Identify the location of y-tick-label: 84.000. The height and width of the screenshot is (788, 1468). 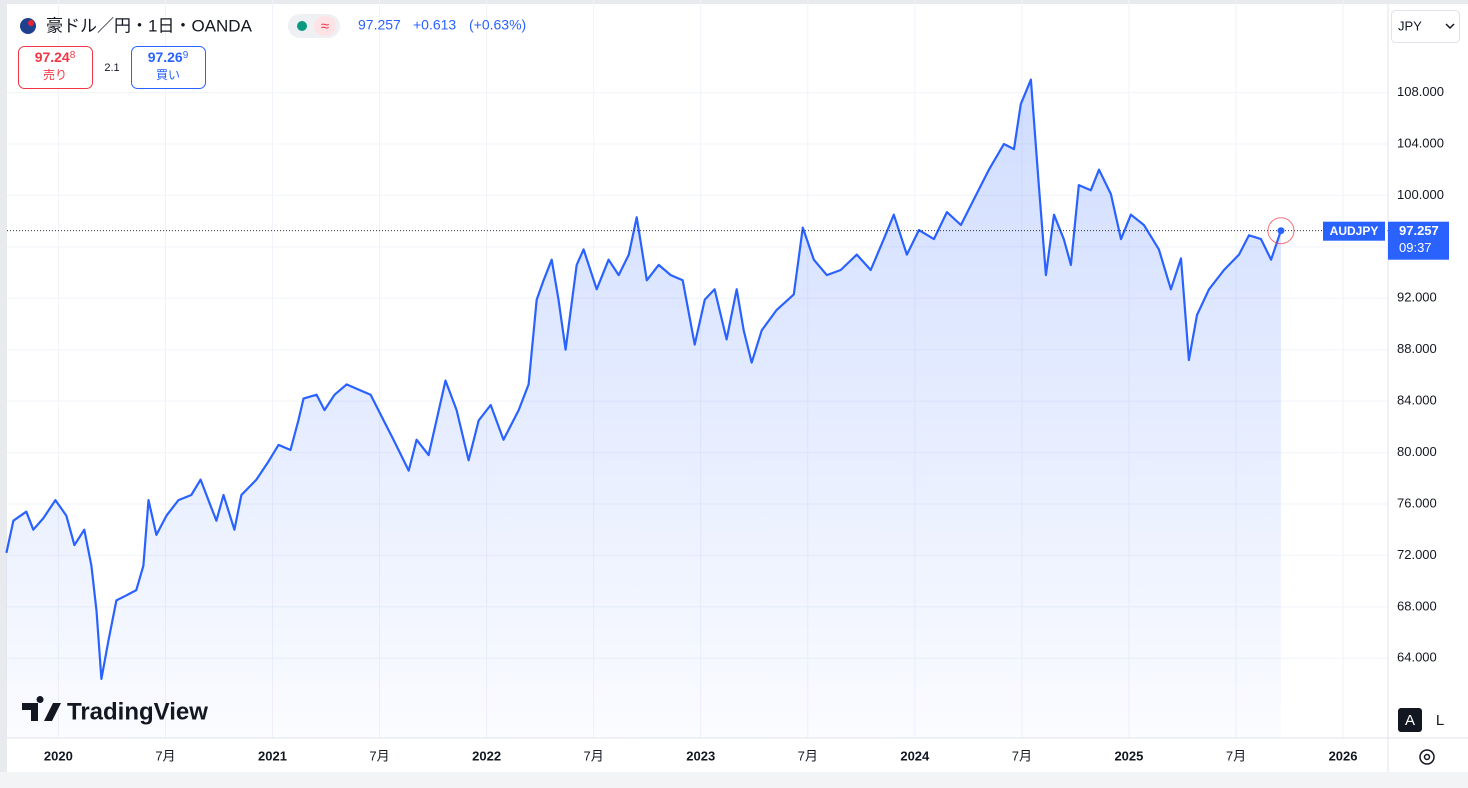
(1417, 400).